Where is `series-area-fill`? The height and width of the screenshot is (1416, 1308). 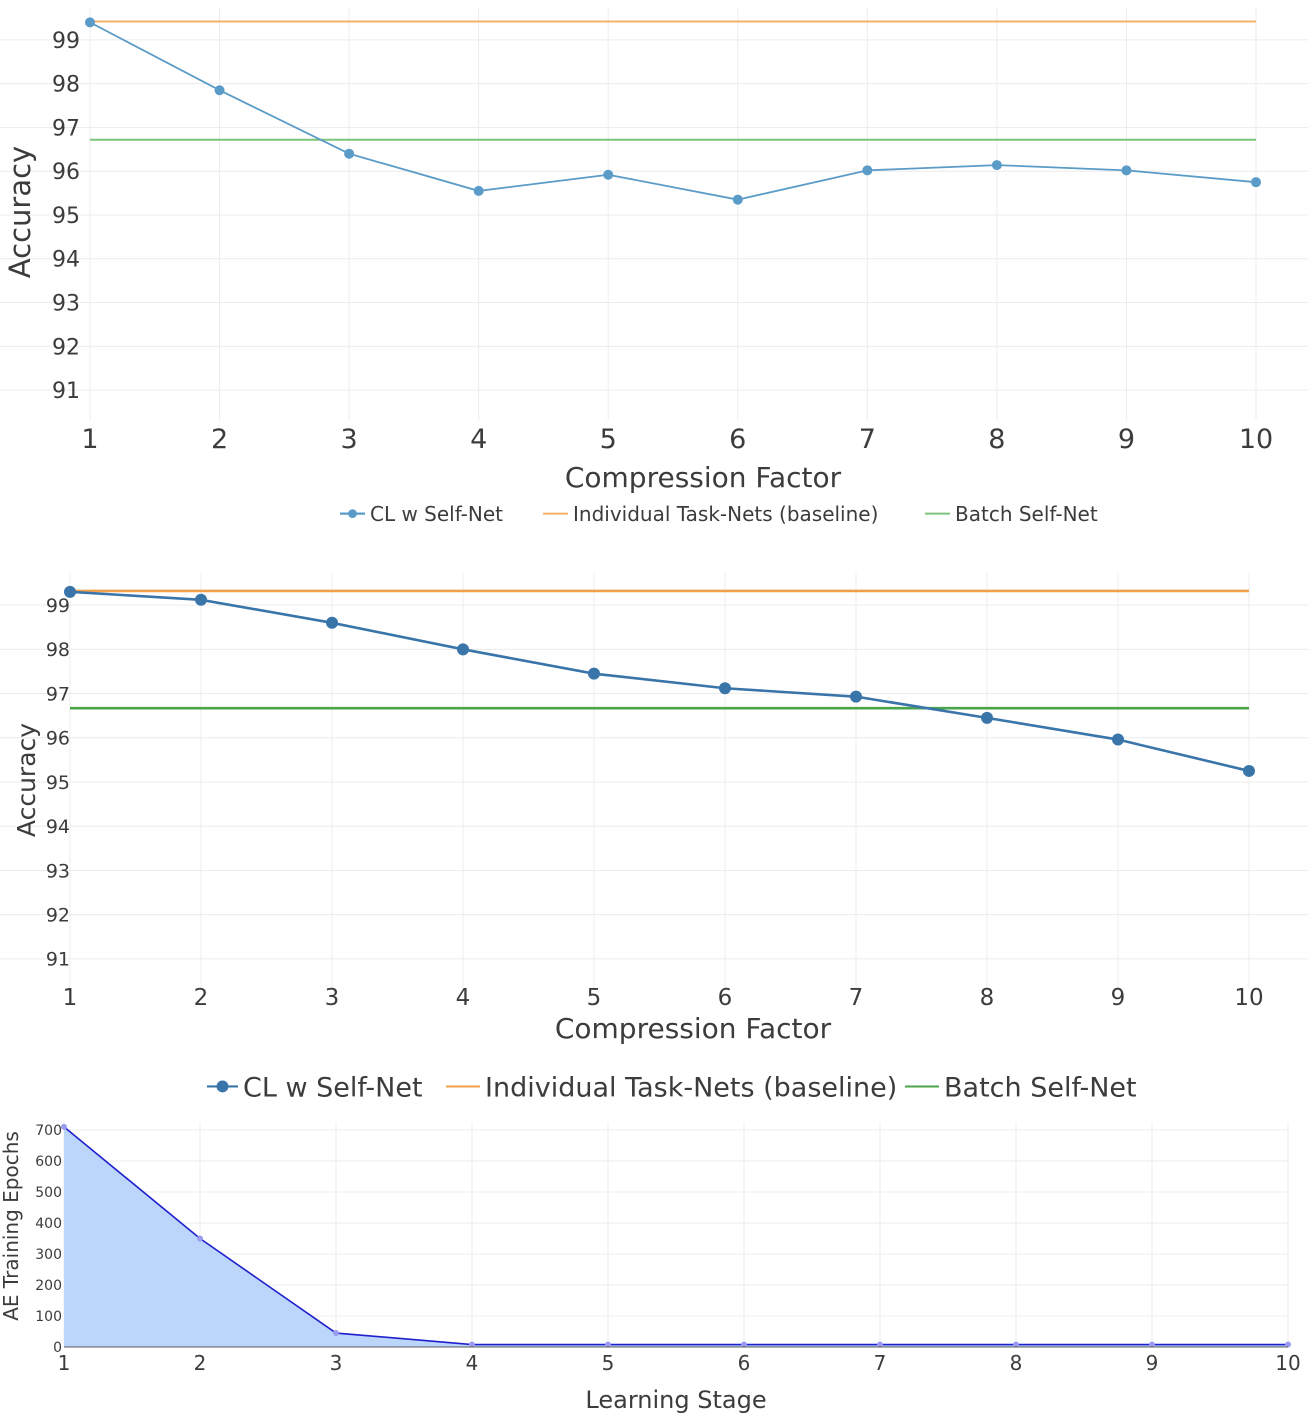
series-area-fill is located at coordinates (676, 1236).